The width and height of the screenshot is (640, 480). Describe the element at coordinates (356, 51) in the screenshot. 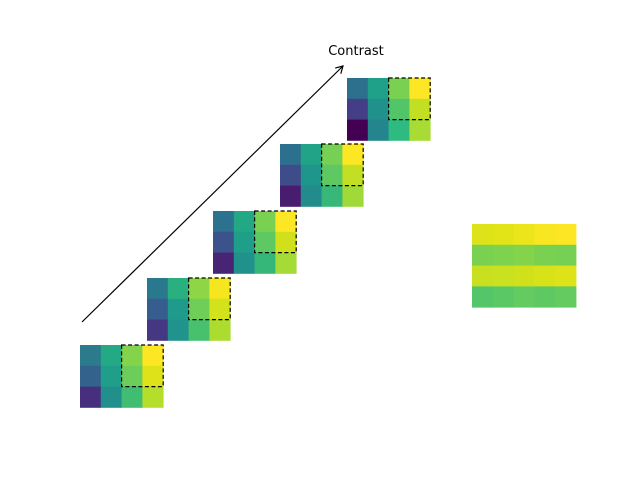

I see `arrow-label: Contrast` at that location.